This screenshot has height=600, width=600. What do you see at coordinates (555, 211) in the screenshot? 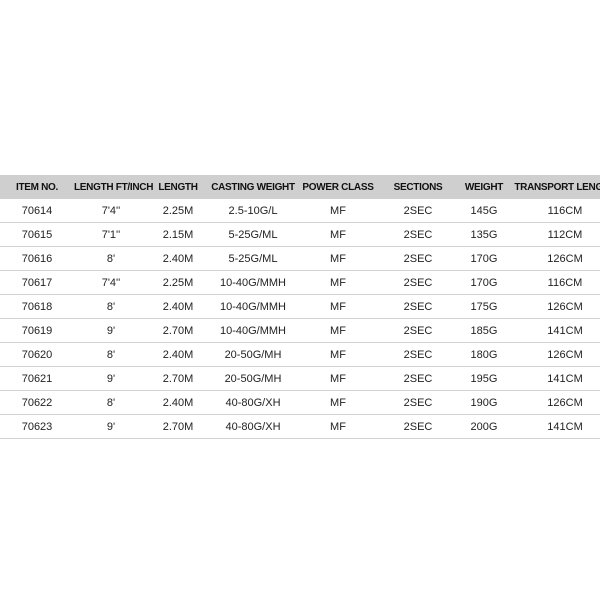
I see `table-cell: 116CM` at bounding box center [555, 211].